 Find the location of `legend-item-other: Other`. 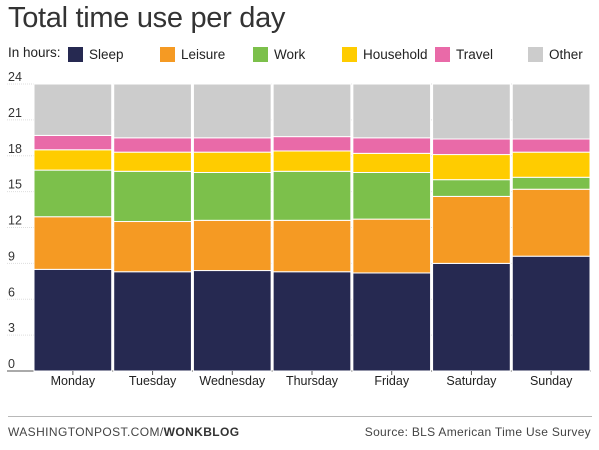

legend-item-other: Other is located at coordinates (555, 54).